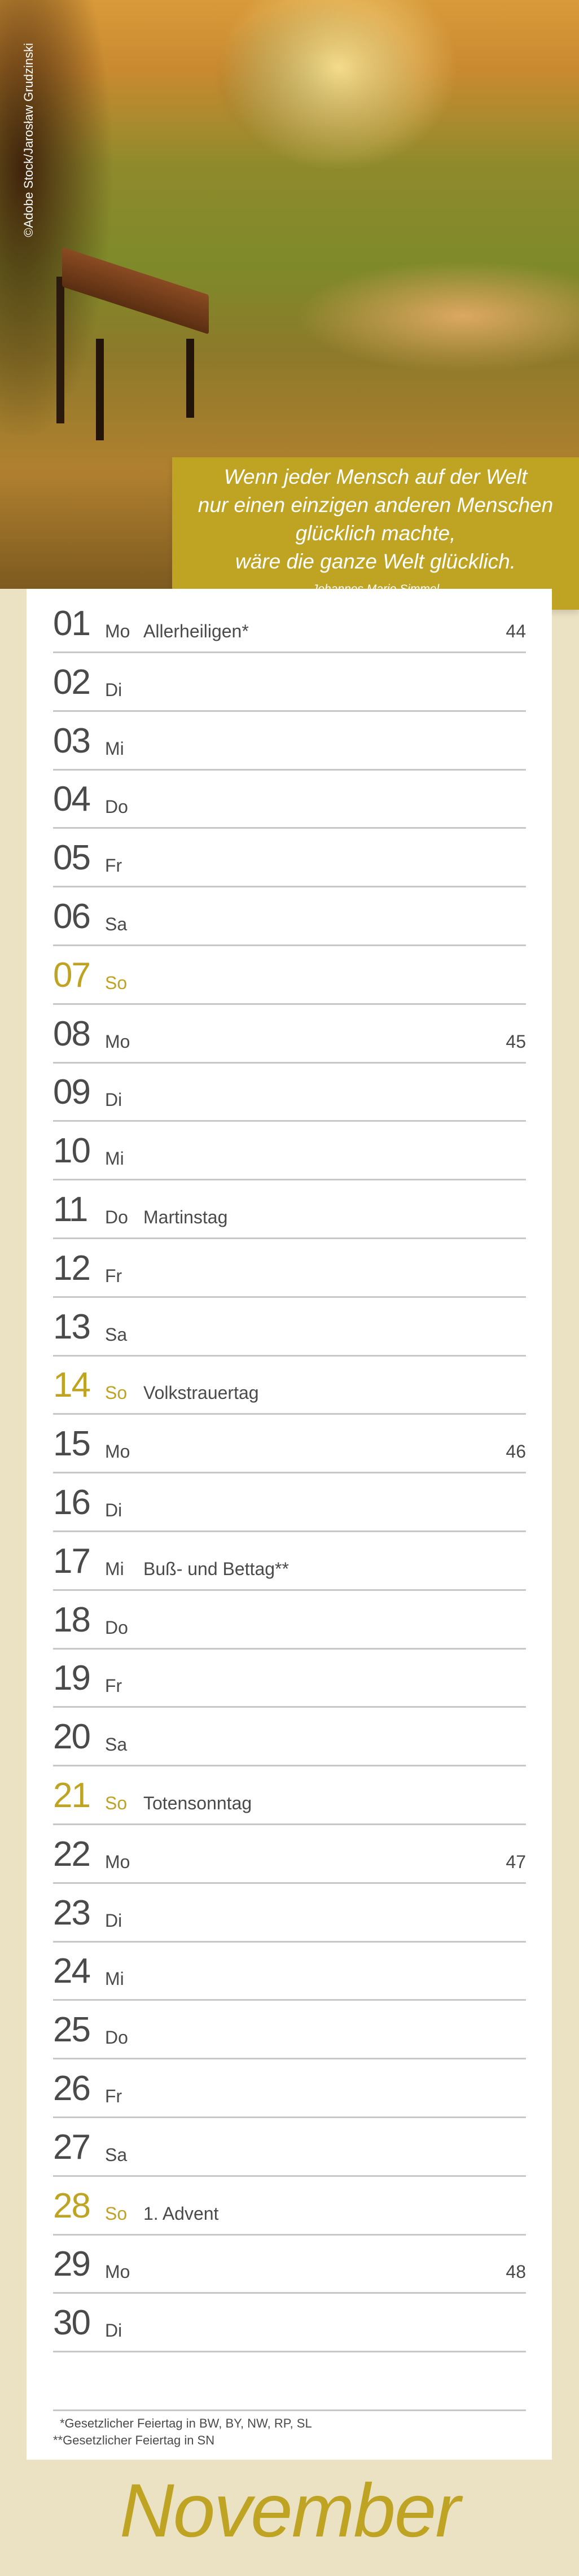 This screenshot has height=2576, width=579. What do you see at coordinates (289, 1151) in the screenshot?
I see `day-row: 10 Mi` at bounding box center [289, 1151].